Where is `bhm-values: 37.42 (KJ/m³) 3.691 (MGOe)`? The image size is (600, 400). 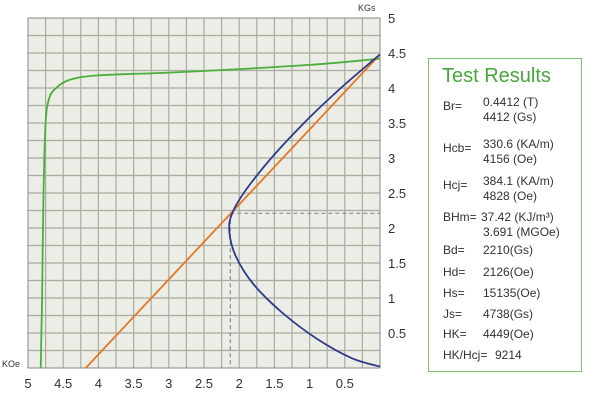
bhm-values: 37.42 (KJ/m³) 3.691 (MGOe) is located at coordinates (520, 225).